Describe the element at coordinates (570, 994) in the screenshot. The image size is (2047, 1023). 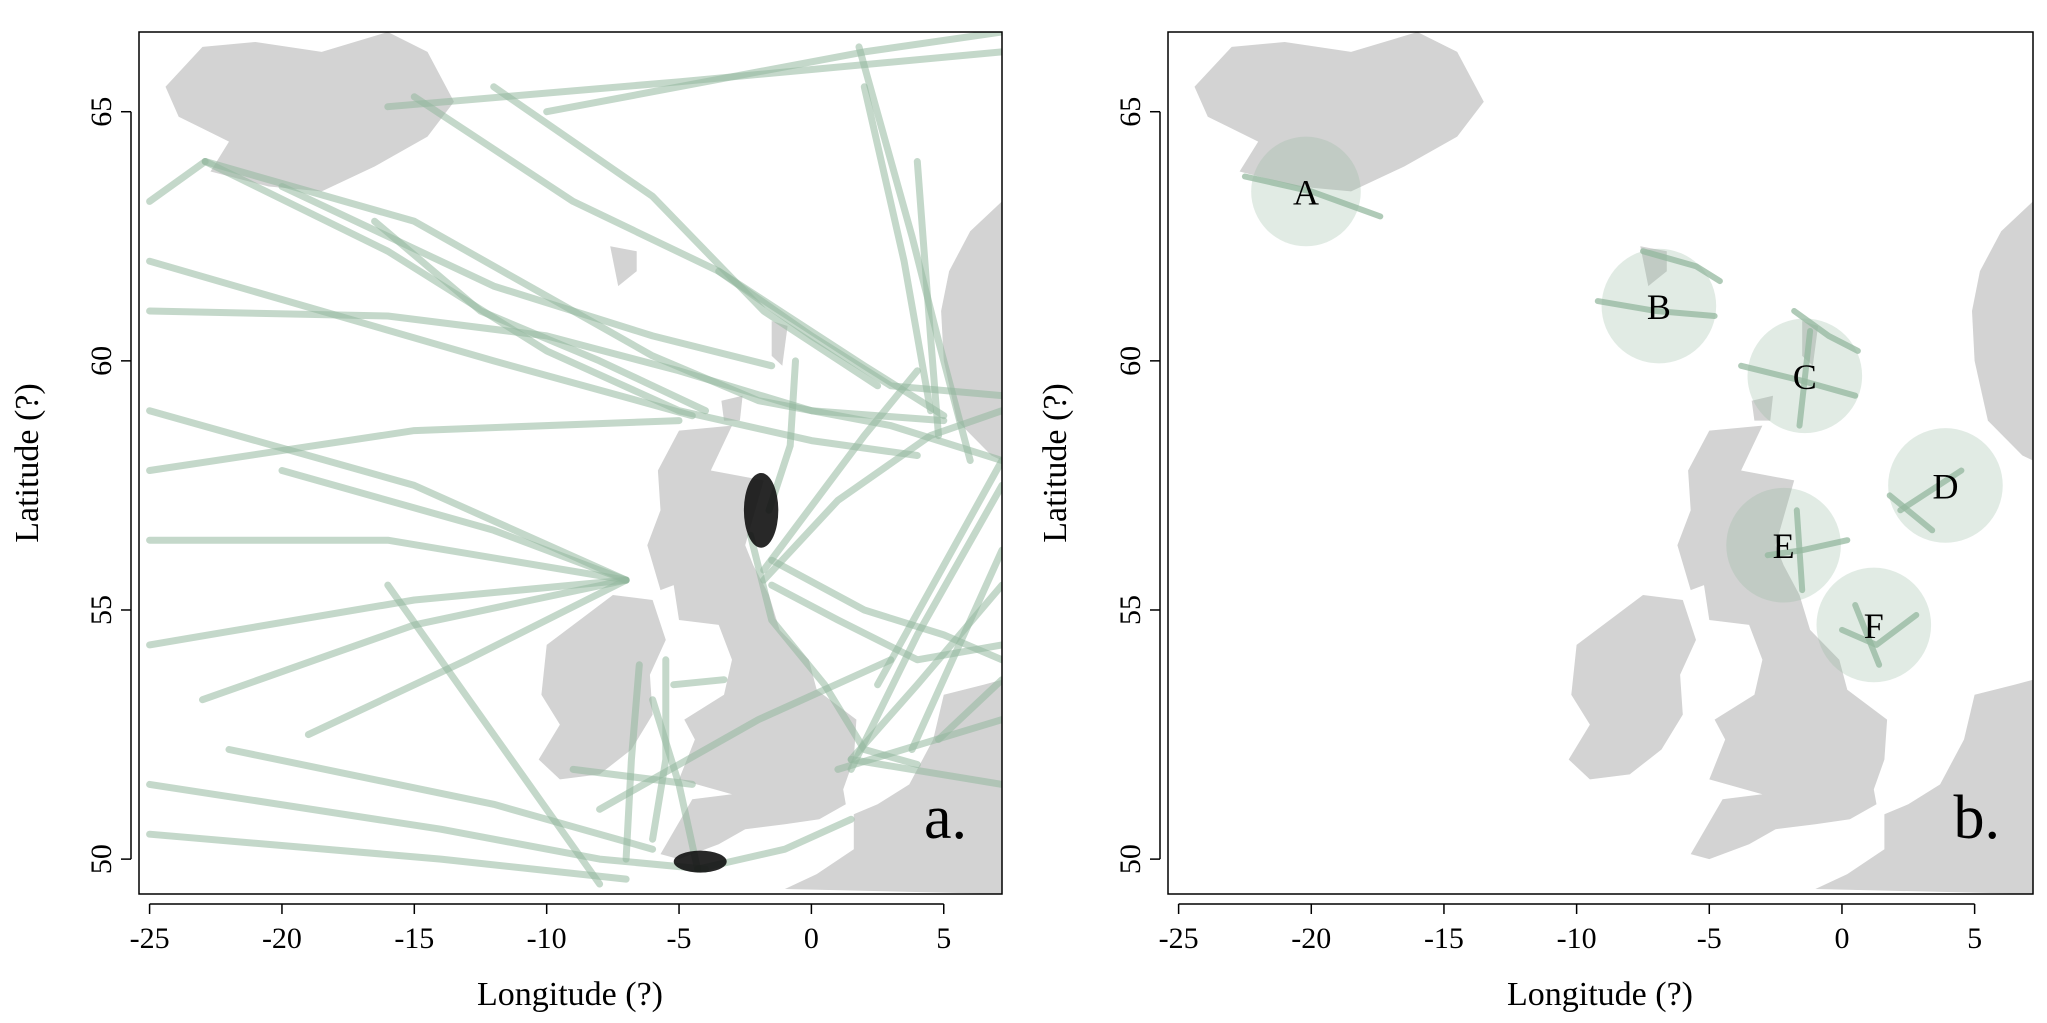
I see `panel-a-x-axis-title: Longitude (?)` at that location.